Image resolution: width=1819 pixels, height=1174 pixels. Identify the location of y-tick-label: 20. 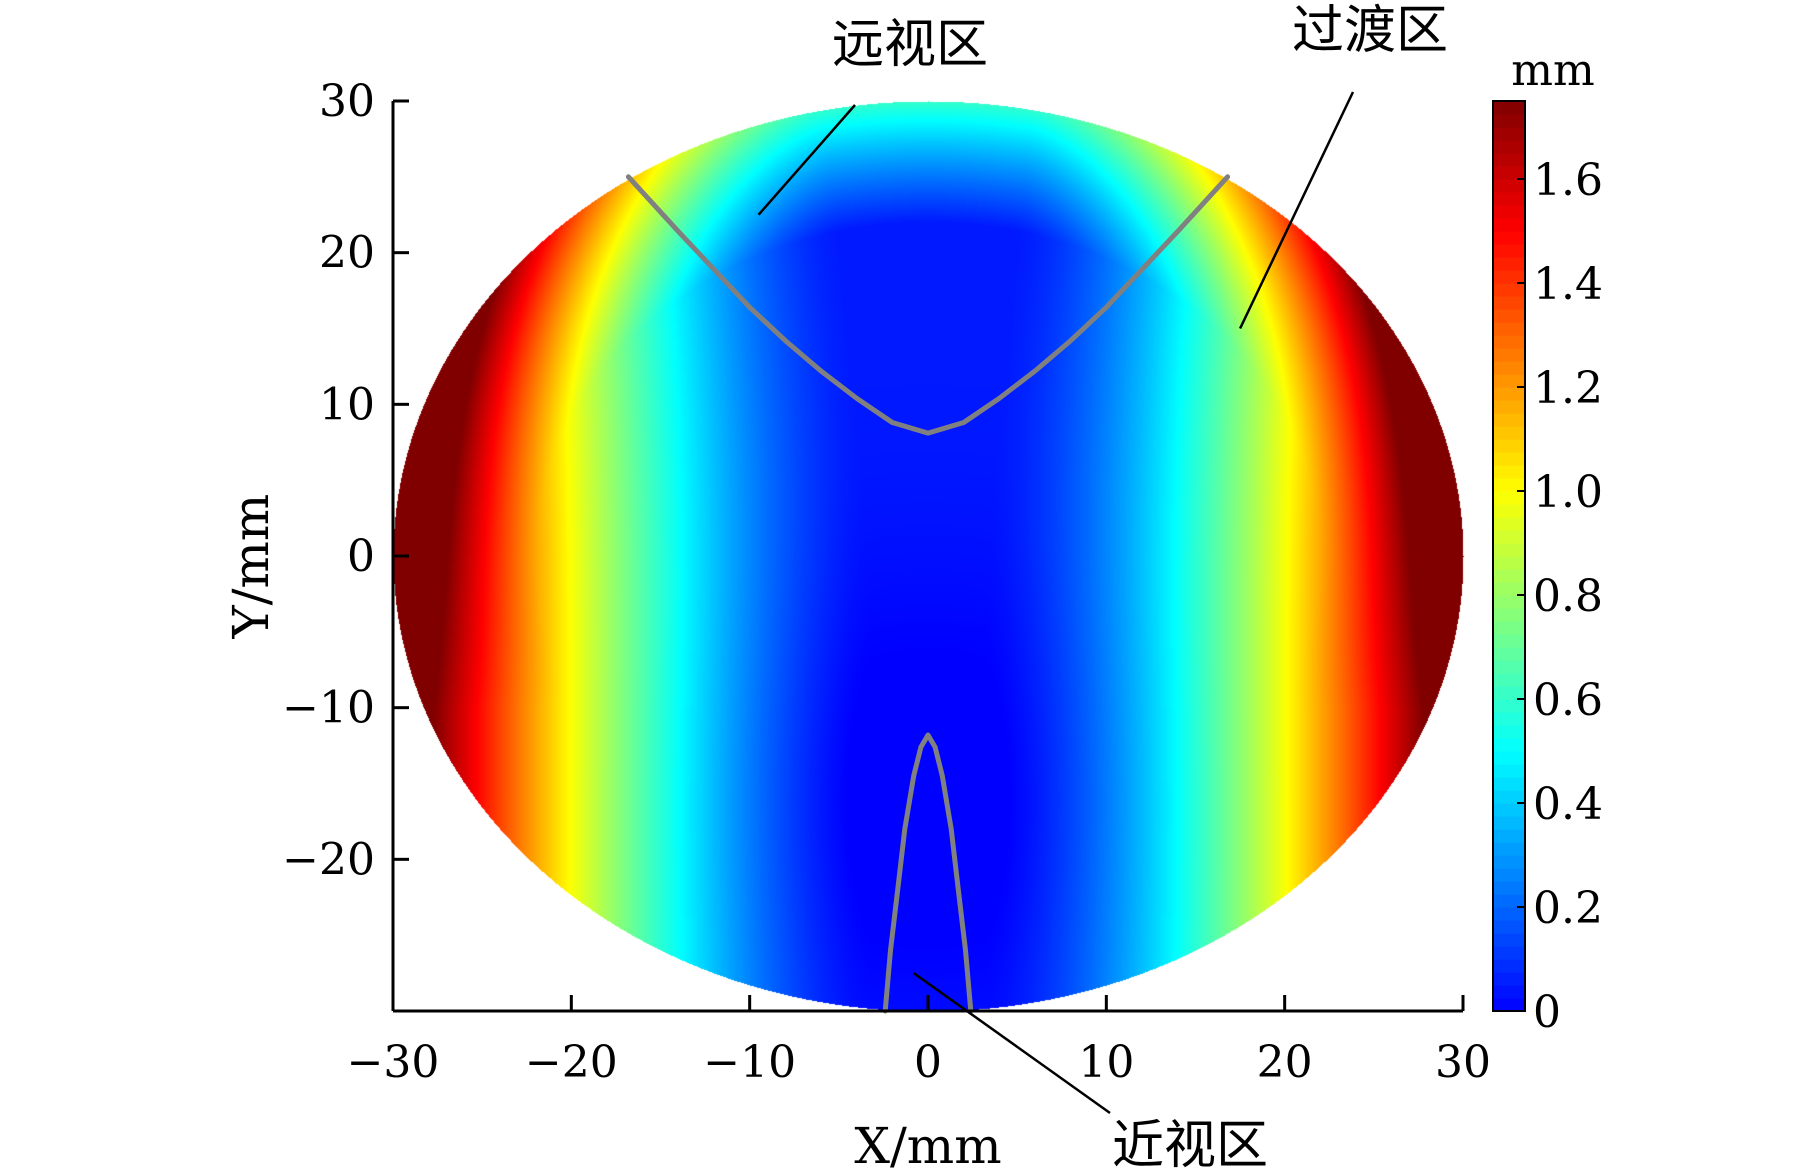
(347, 253).